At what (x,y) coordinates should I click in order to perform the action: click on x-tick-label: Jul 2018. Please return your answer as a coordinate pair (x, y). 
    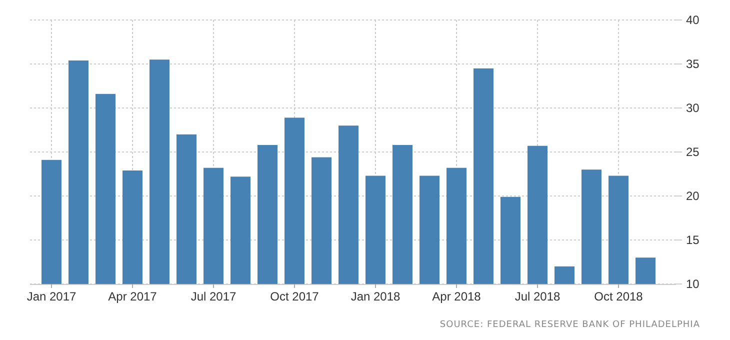
    Looking at the image, I should click on (537, 297).